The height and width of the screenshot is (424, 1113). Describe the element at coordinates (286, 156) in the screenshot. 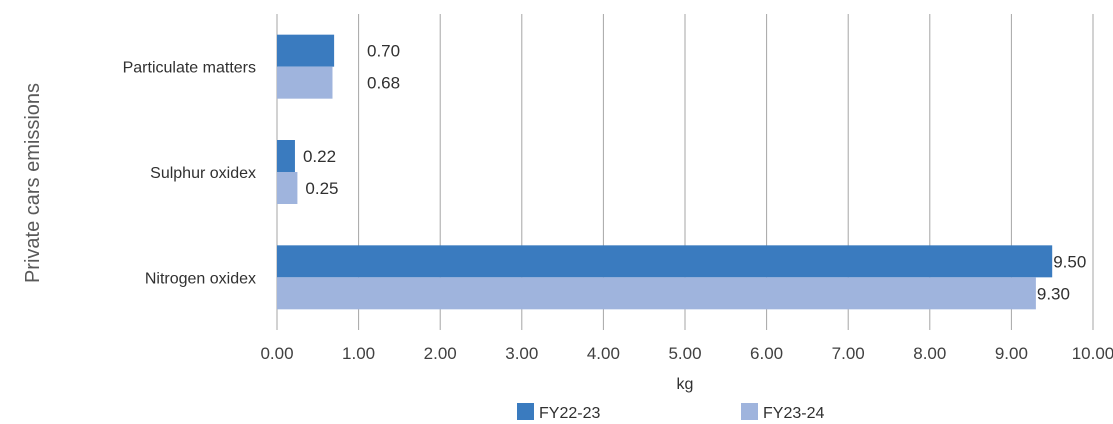

I see `bar-fy22-23-sulphur-oxidex` at that location.